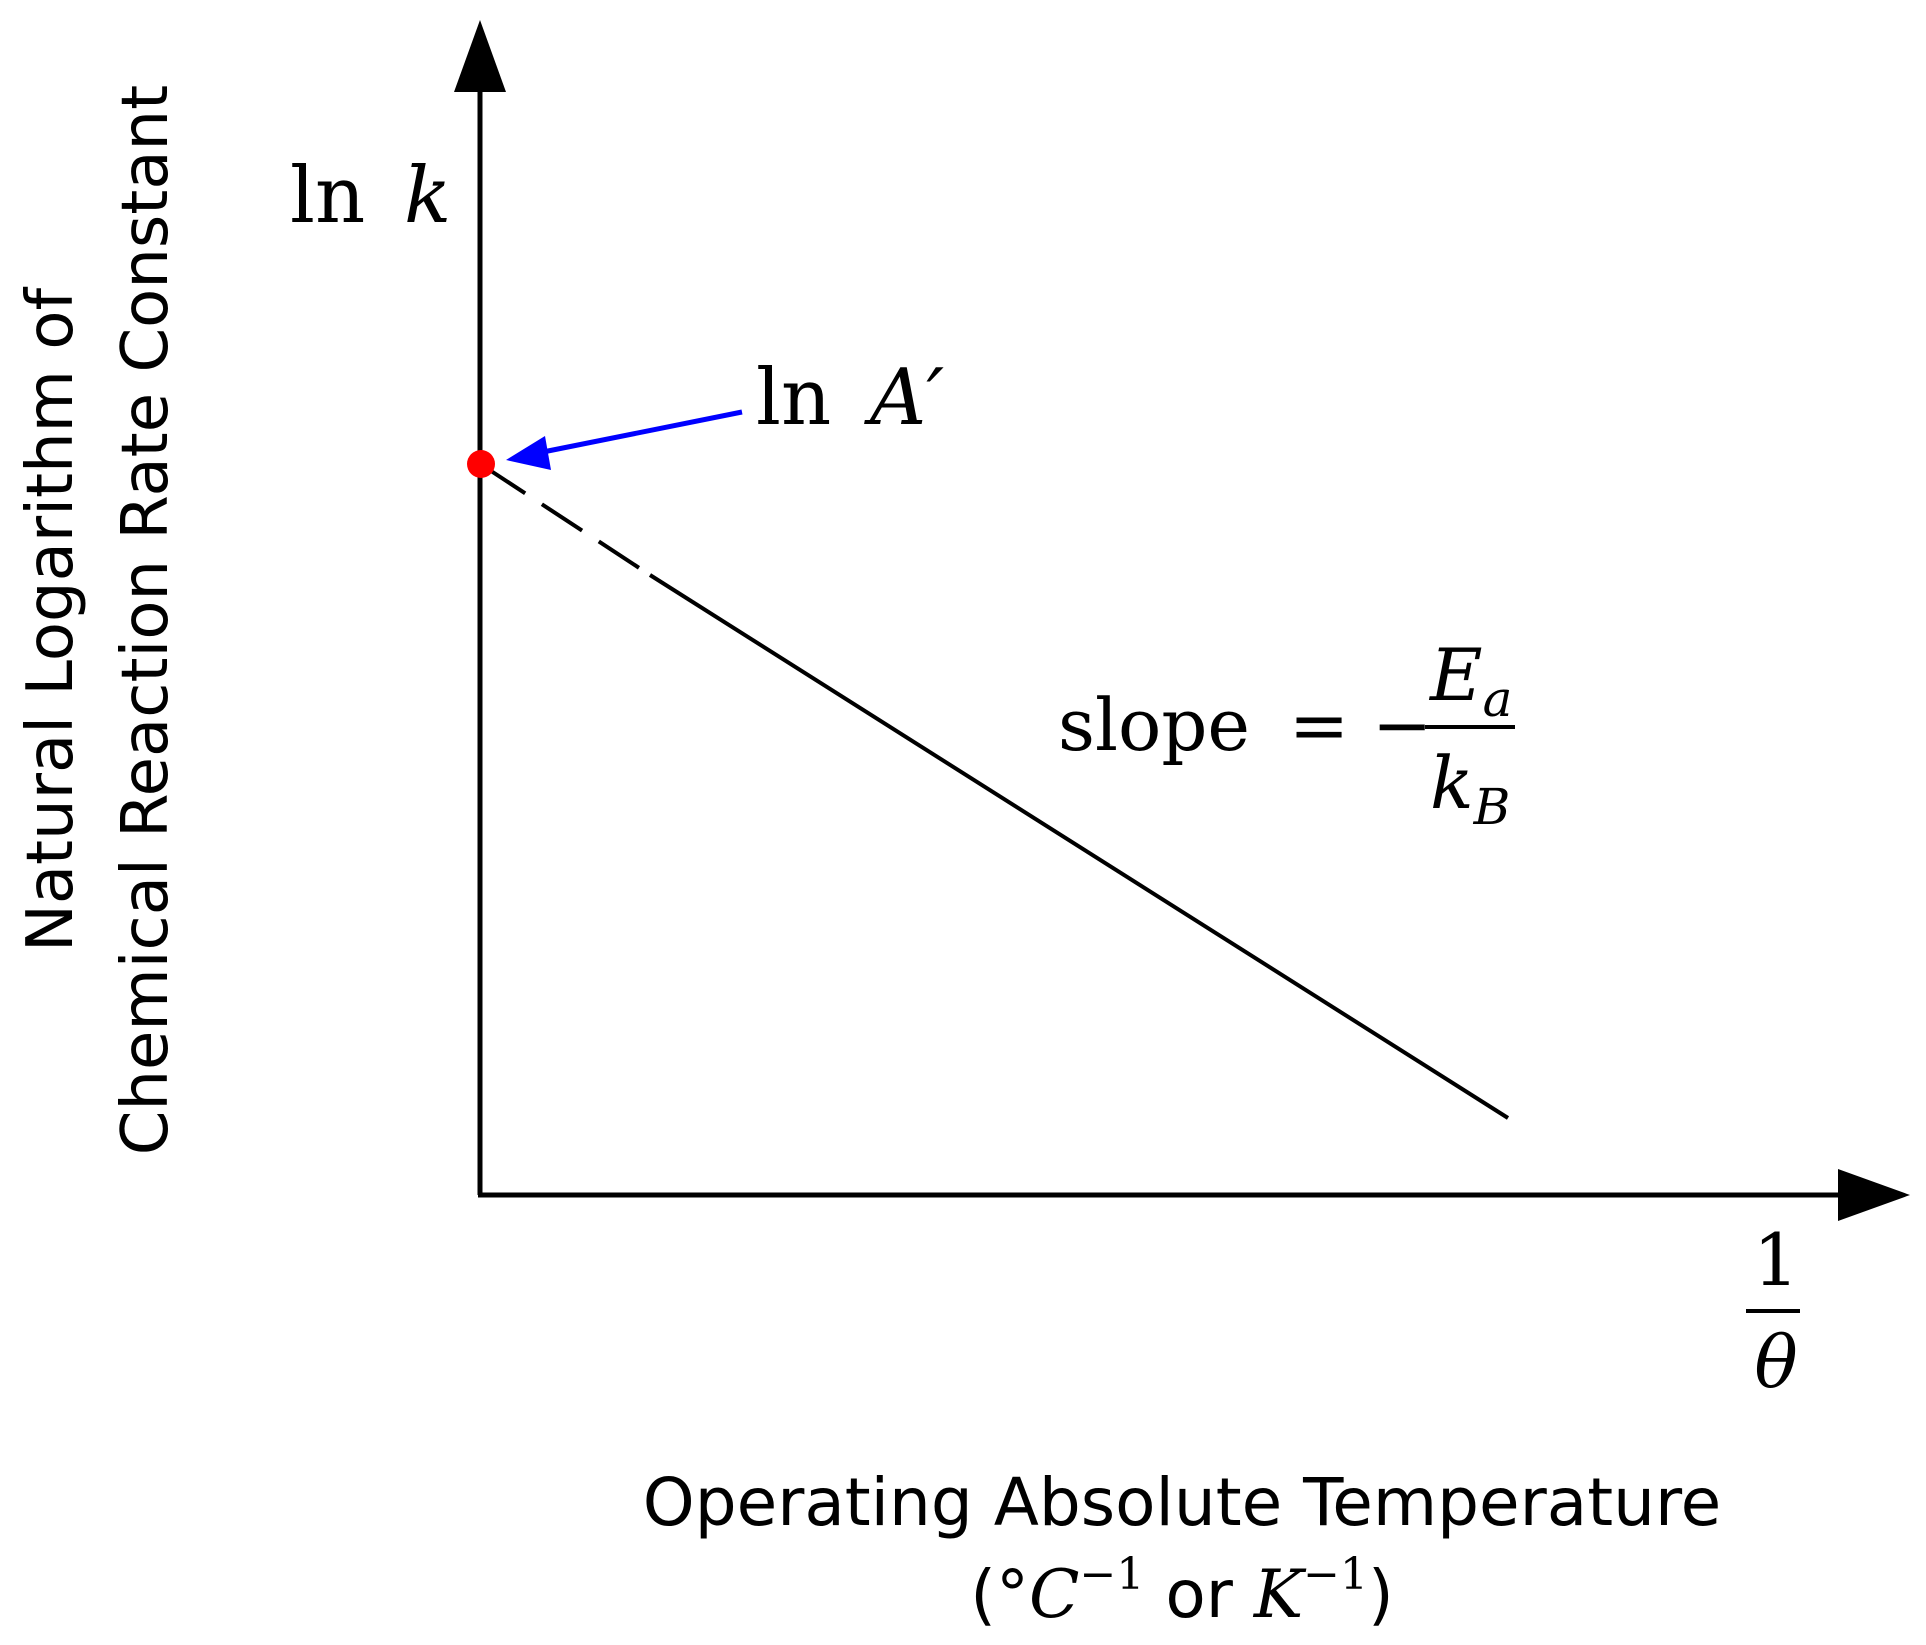  I want to click on intercept-arrowhead-icon, so click(528, 453).